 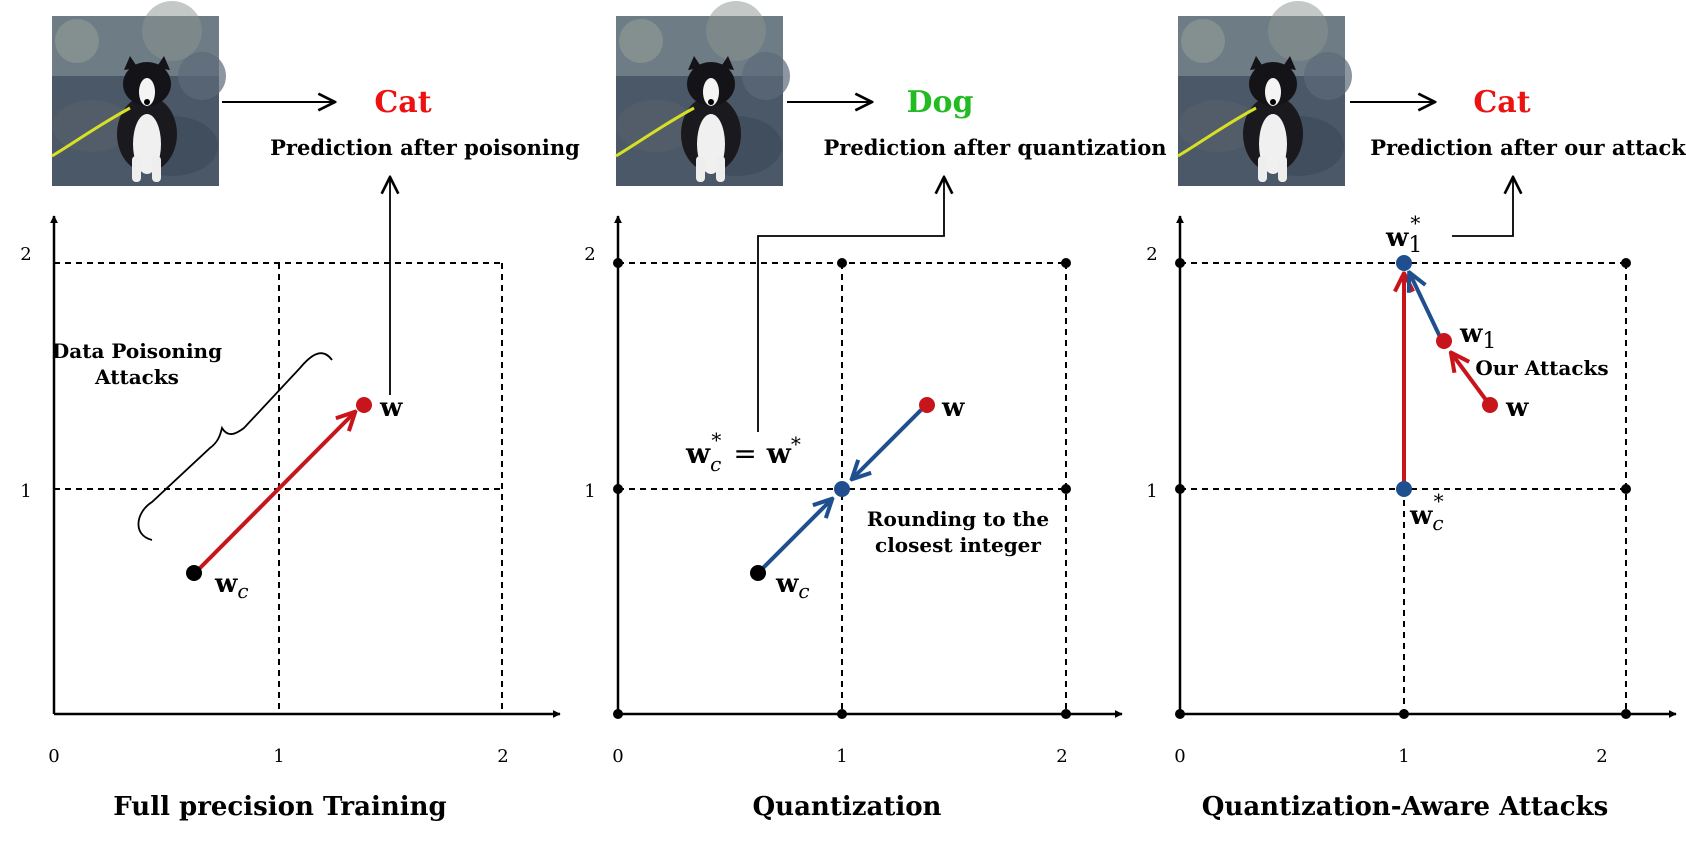 I want to click on point-w1-star, so click(x=1404, y=263).